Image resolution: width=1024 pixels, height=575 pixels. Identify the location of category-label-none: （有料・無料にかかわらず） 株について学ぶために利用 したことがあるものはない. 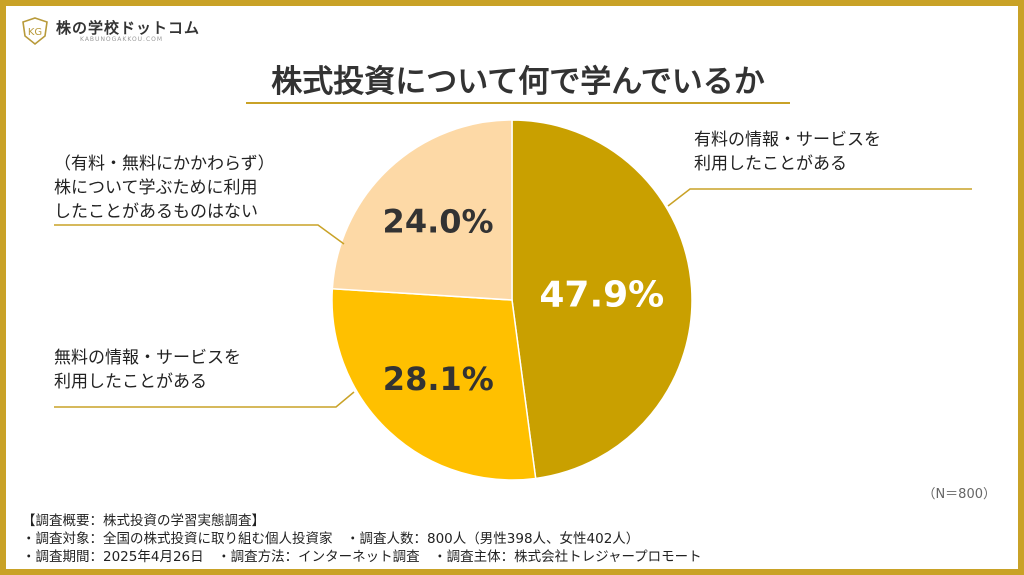
(164, 188).